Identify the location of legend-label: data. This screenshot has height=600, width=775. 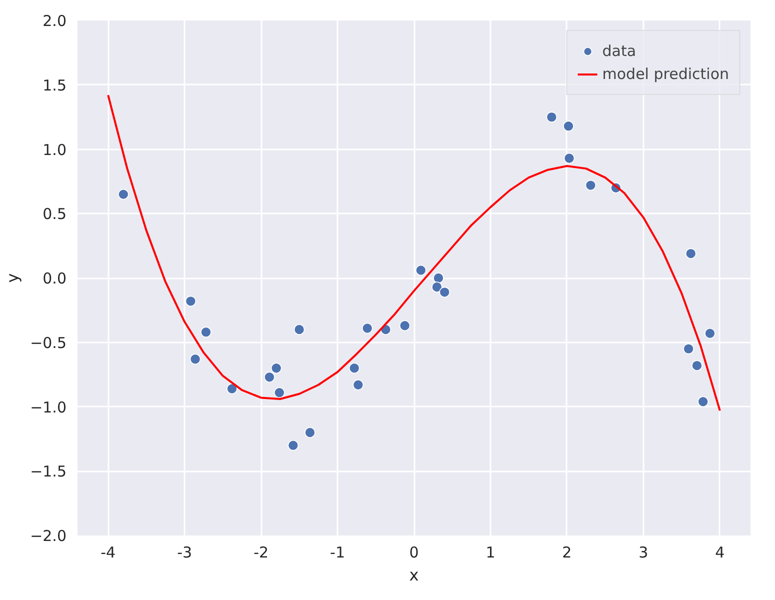
(619, 51).